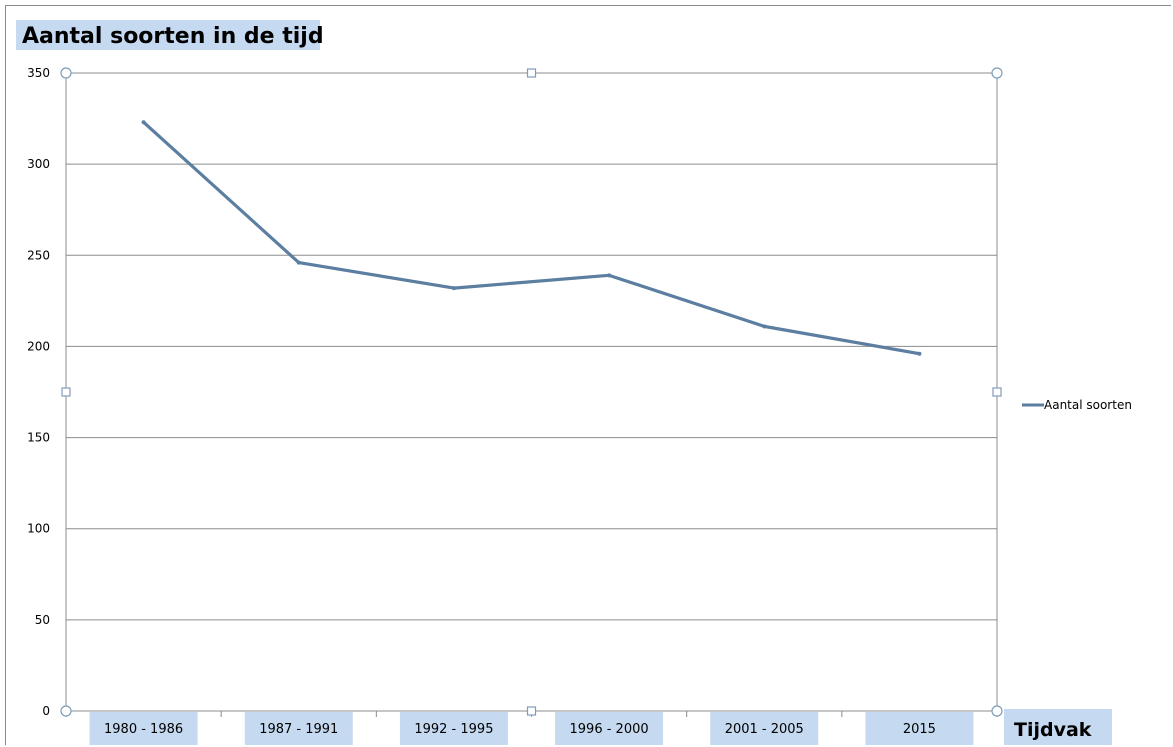  I want to click on y-tick-label-350: 350, so click(38, 73).